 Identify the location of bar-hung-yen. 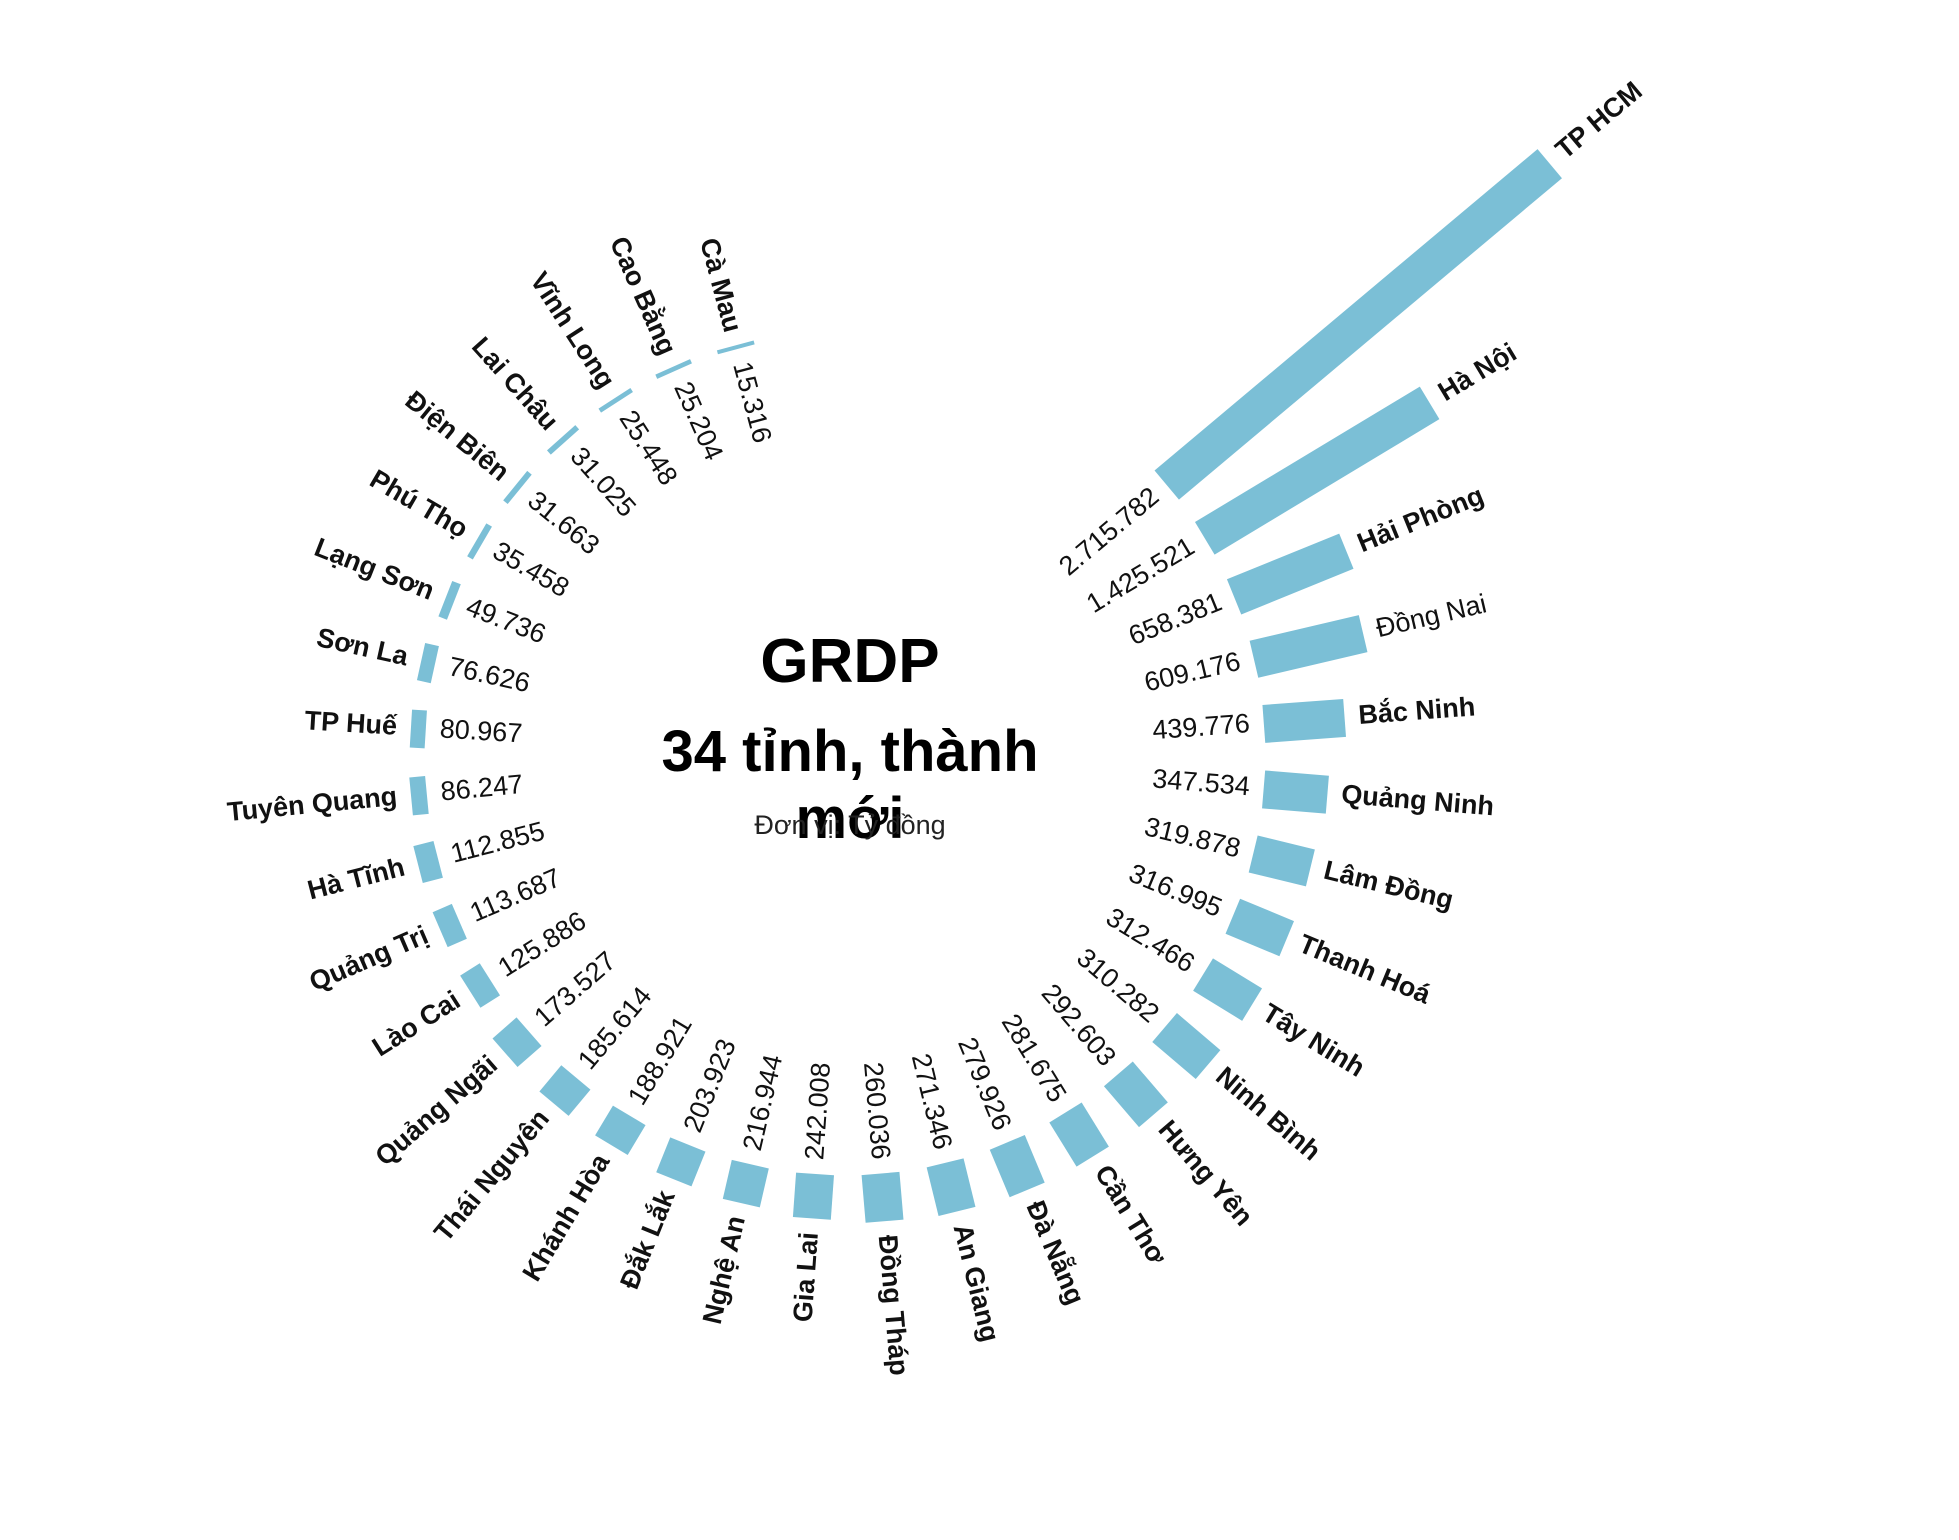
(1135, 1094).